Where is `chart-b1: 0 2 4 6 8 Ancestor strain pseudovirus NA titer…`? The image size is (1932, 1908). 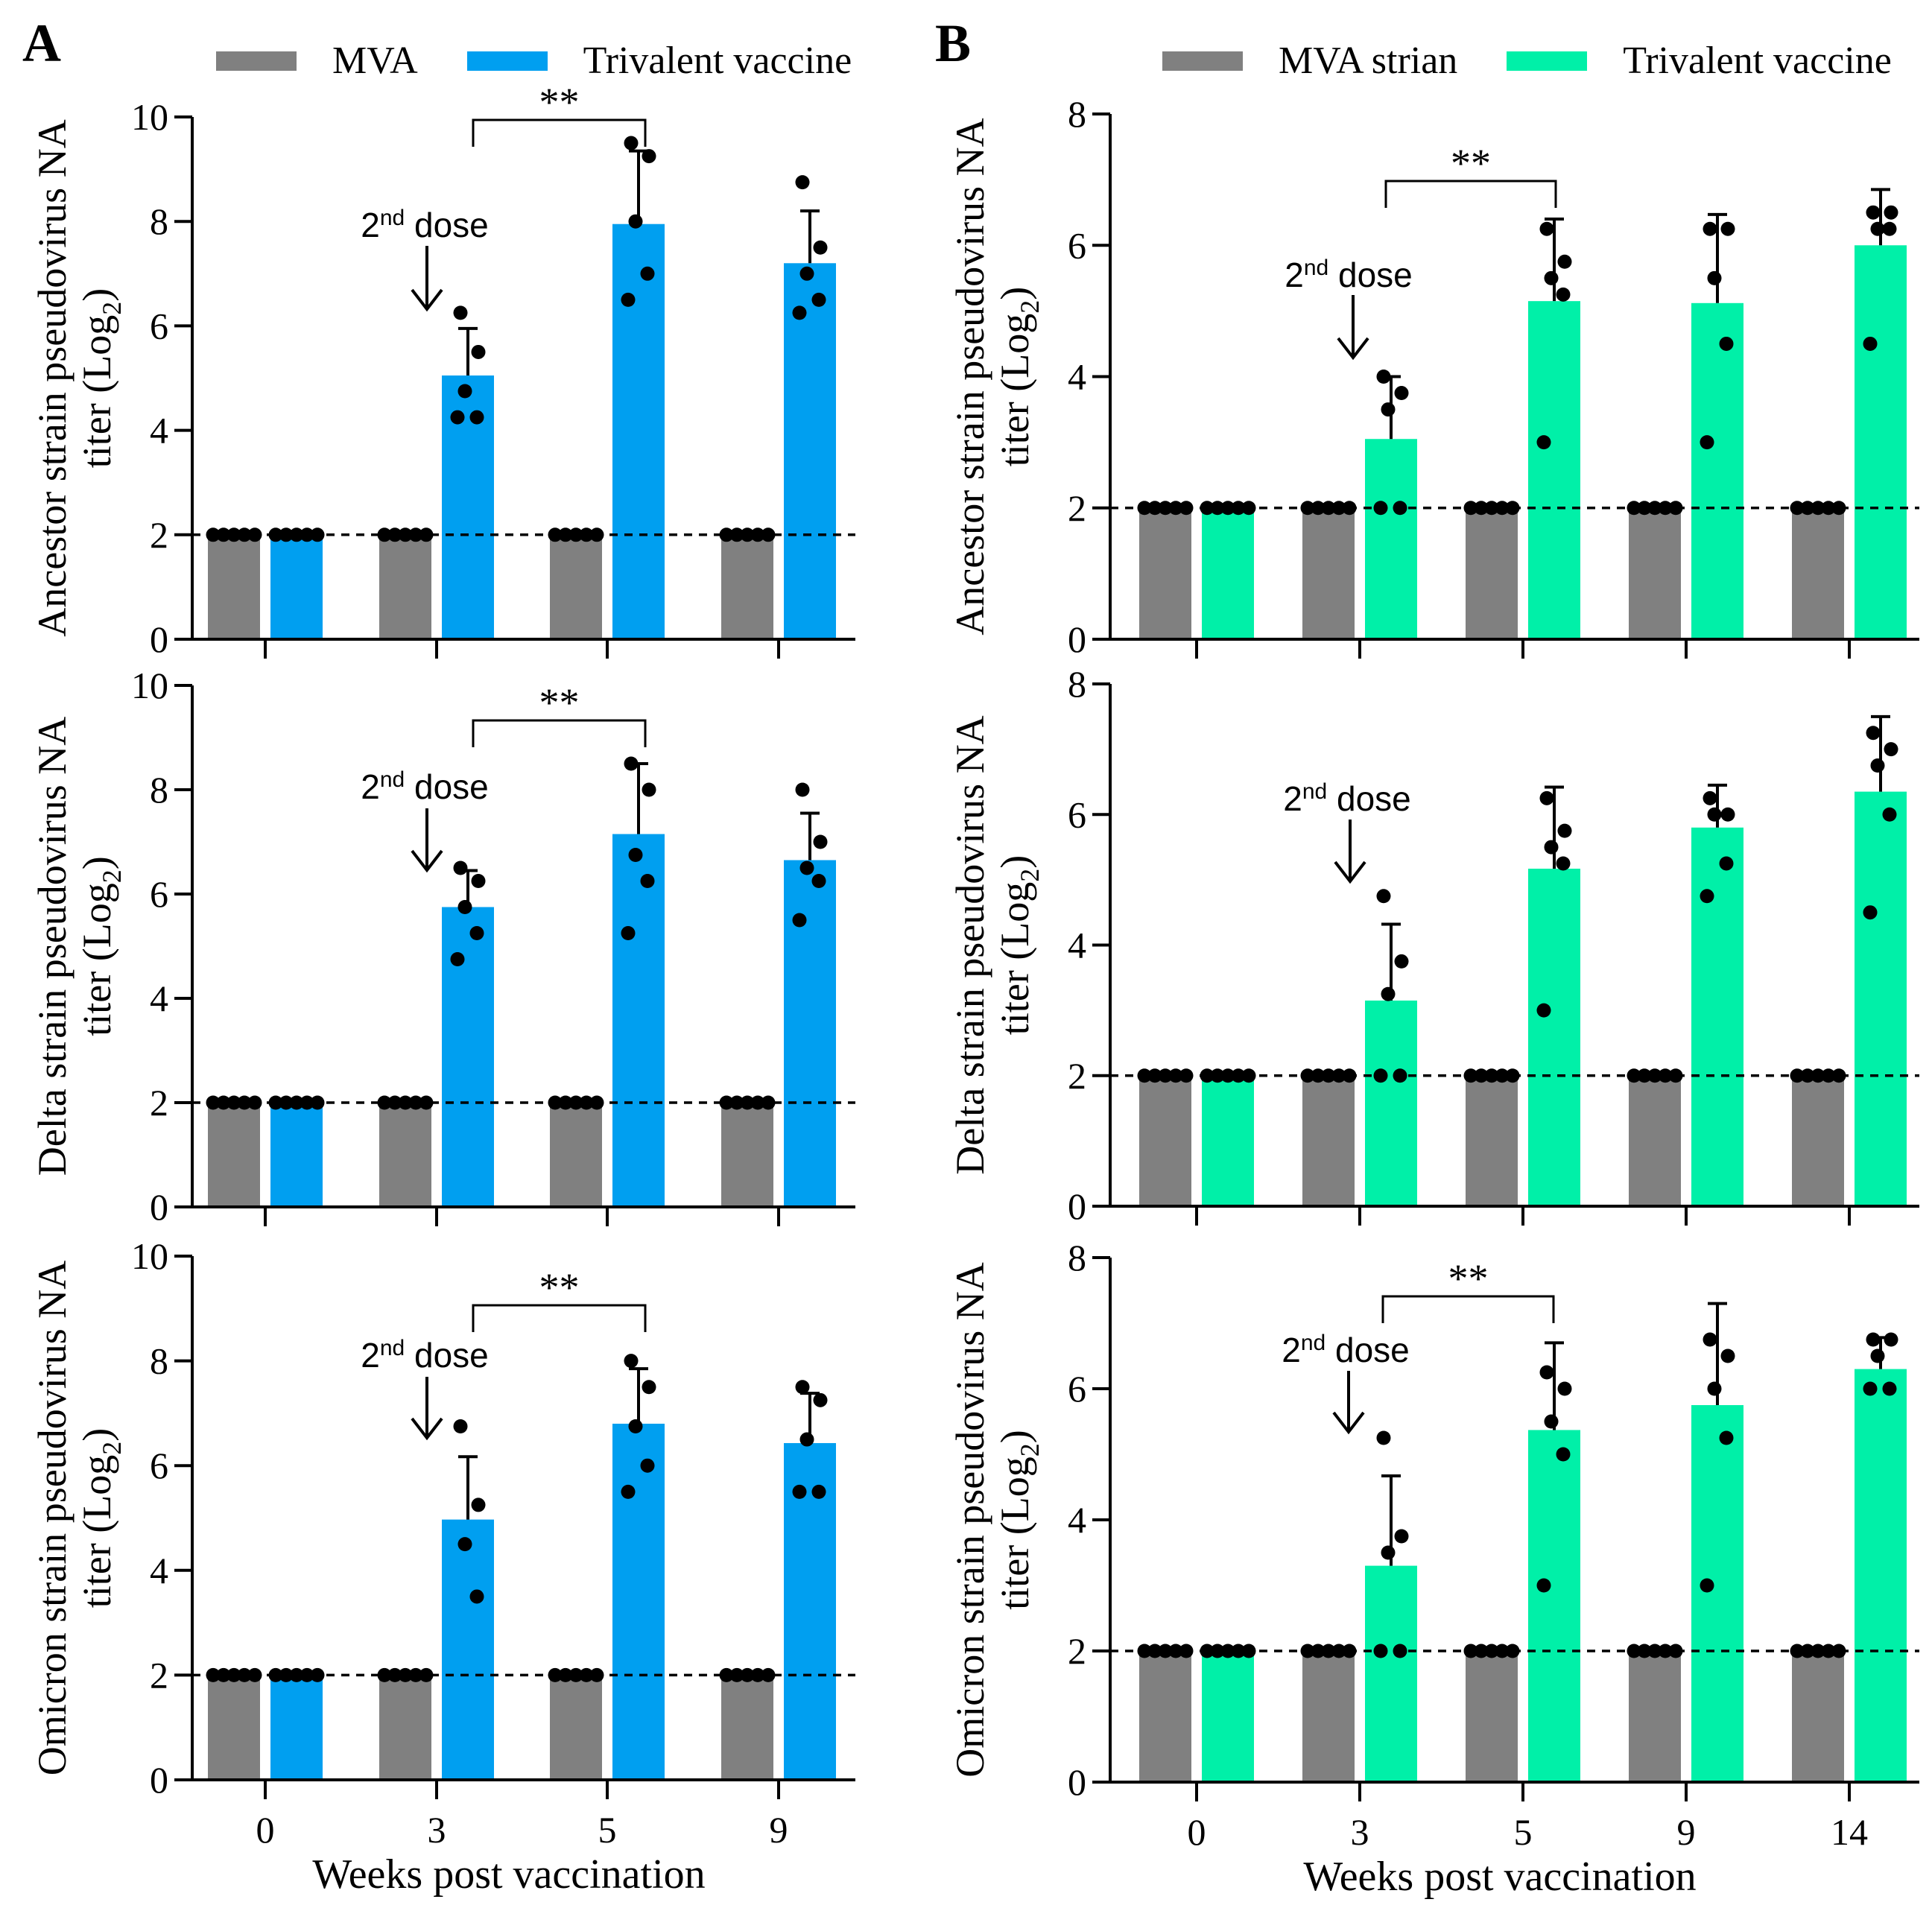
chart-b1: 0 2 4 6 8 Ancestor strain pseudovirus NA titer… is located at coordinates (1433, 376).